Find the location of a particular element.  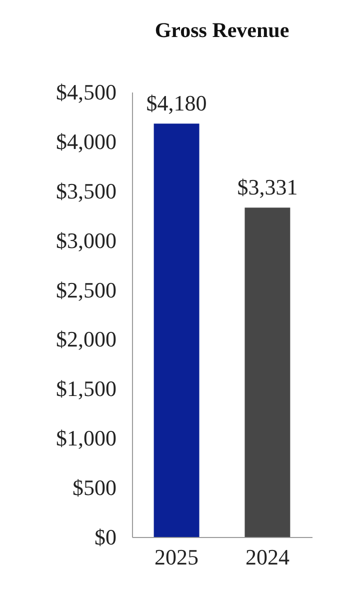

y-tick-label: $1,500 is located at coordinates (86, 389).